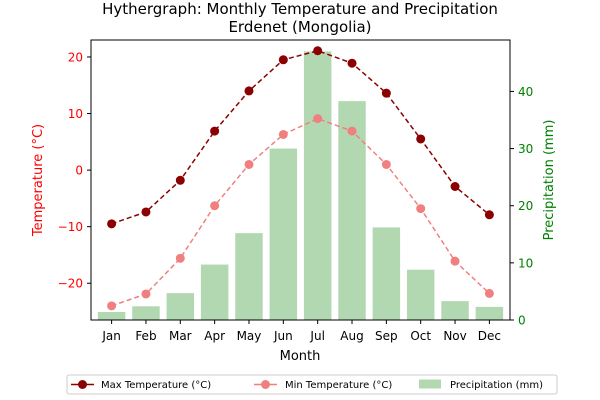  What do you see at coordinates (111, 316) in the screenshot?
I see `precipitation-bar-jan` at bounding box center [111, 316].